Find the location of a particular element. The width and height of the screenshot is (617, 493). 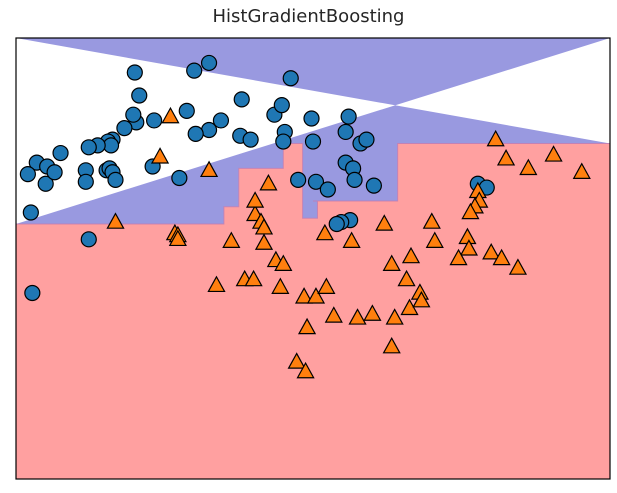

chart-title: HistGradientBoosting is located at coordinates (308, 16).